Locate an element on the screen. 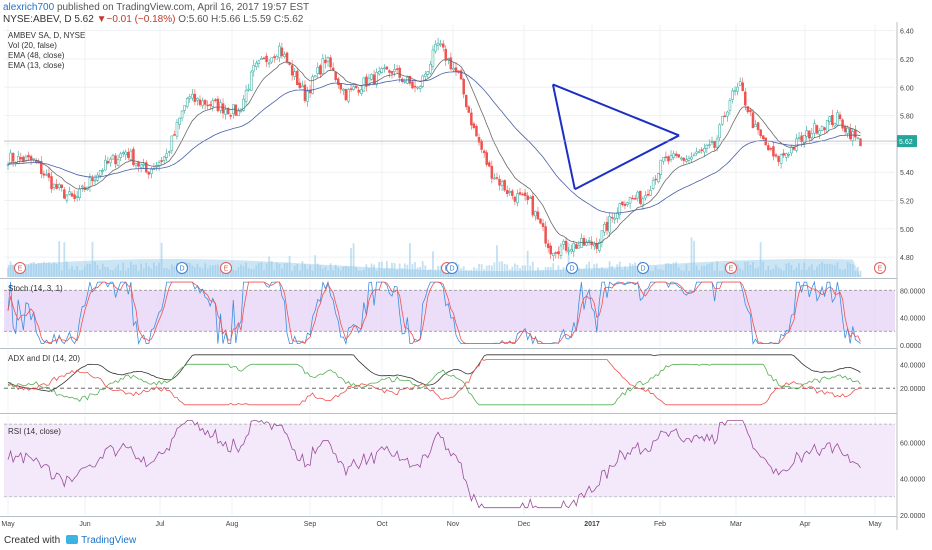 The height and width of the screenshot is (550, 932). triangle-pattern is located at coordinates (615, 137).